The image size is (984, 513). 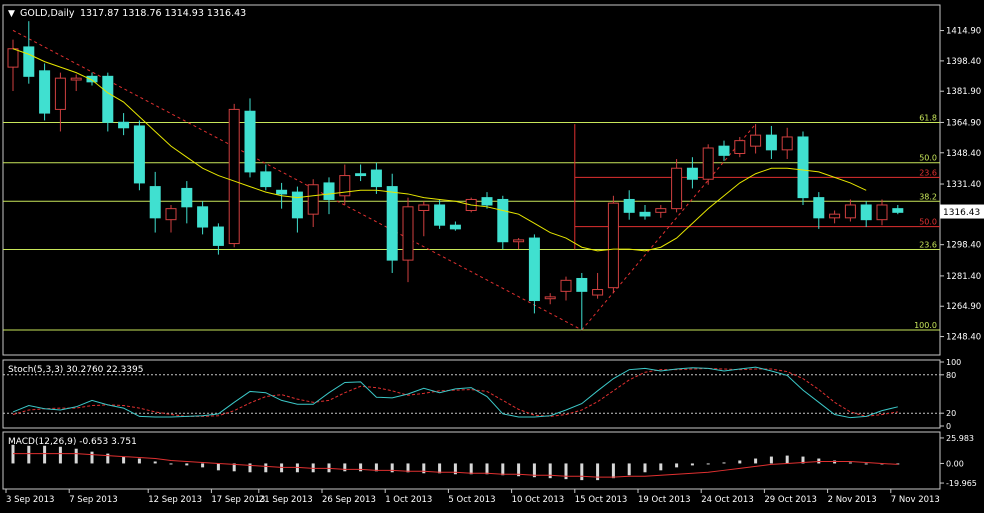 I want to click on date-axis-label: 17 Sep 2013, so click(x=238, y=500).